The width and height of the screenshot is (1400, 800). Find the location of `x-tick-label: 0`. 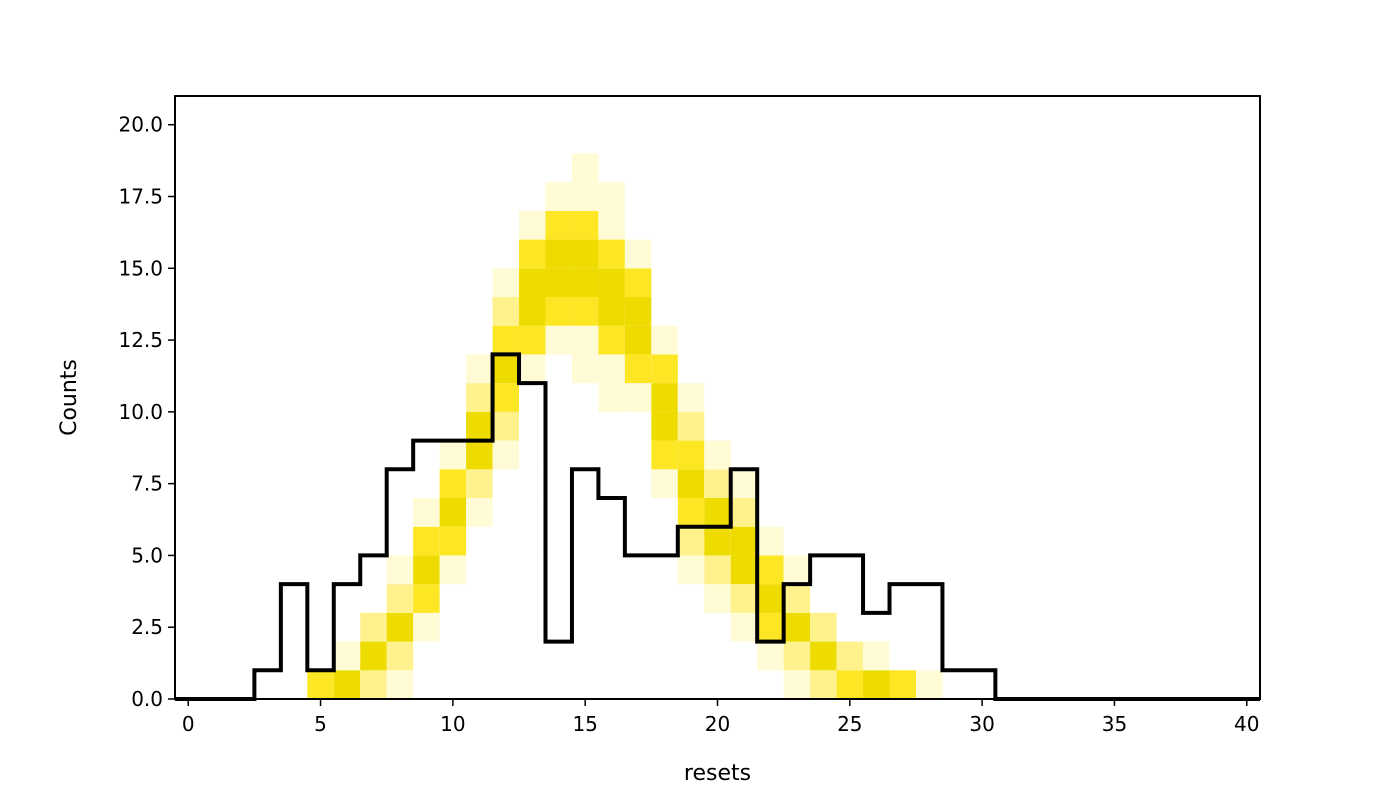

x-tick-label: 0 is located at coordinates (188, 724).